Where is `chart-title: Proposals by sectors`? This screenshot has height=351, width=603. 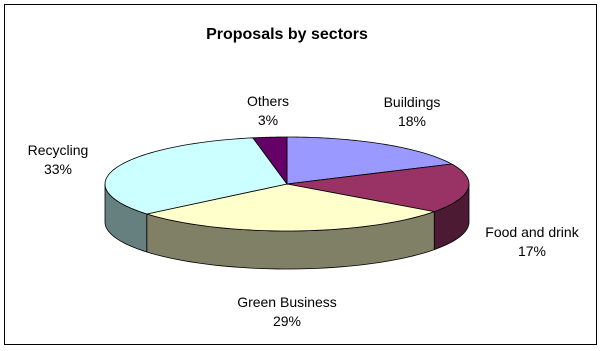 chart-title: Proposals by sectors is located at coordinates (287, 34).